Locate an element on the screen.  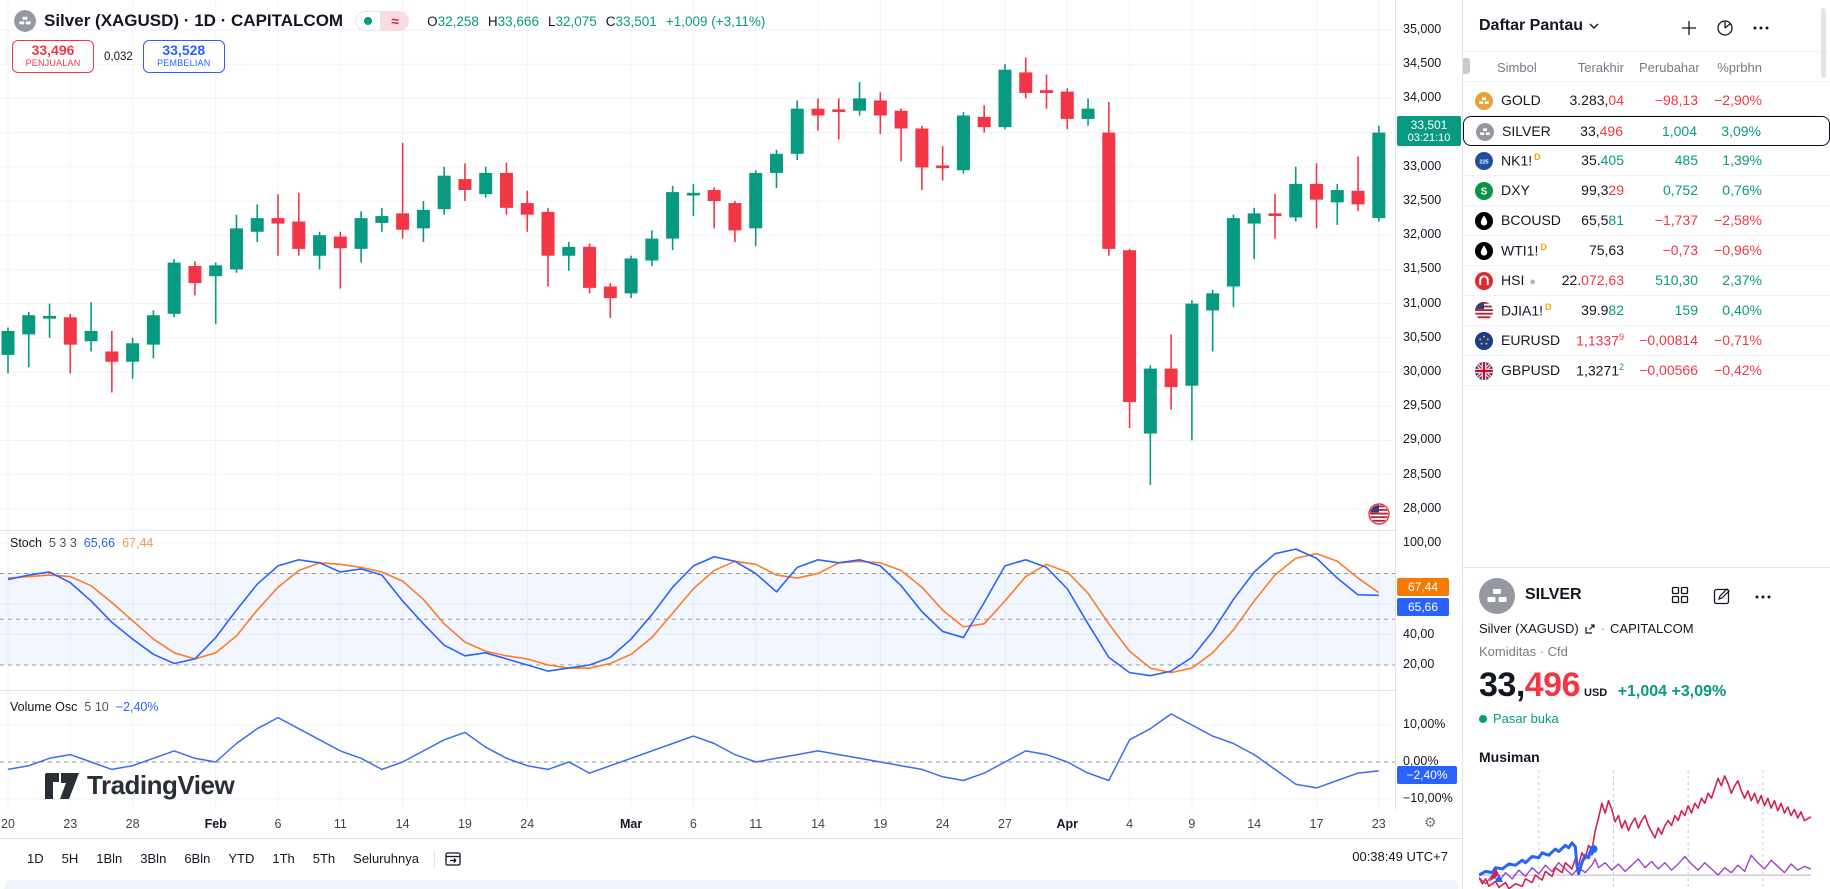
watchlist-row-djia1: DJIA1! D 39.982 159 0,40% is located at coordinates (1646, 311).